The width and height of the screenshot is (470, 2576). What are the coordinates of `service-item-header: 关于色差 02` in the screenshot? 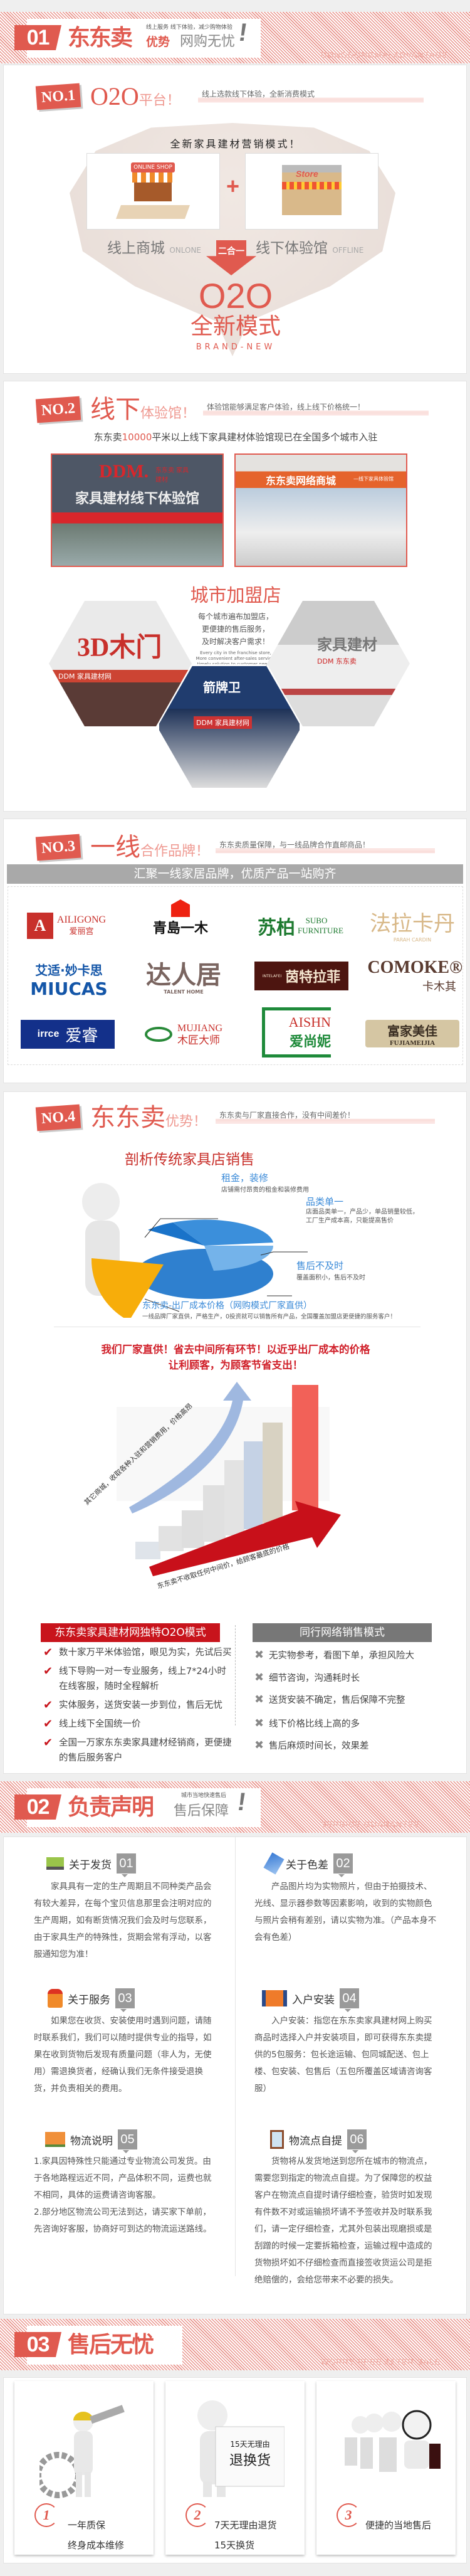 It's located at (308, 1864).